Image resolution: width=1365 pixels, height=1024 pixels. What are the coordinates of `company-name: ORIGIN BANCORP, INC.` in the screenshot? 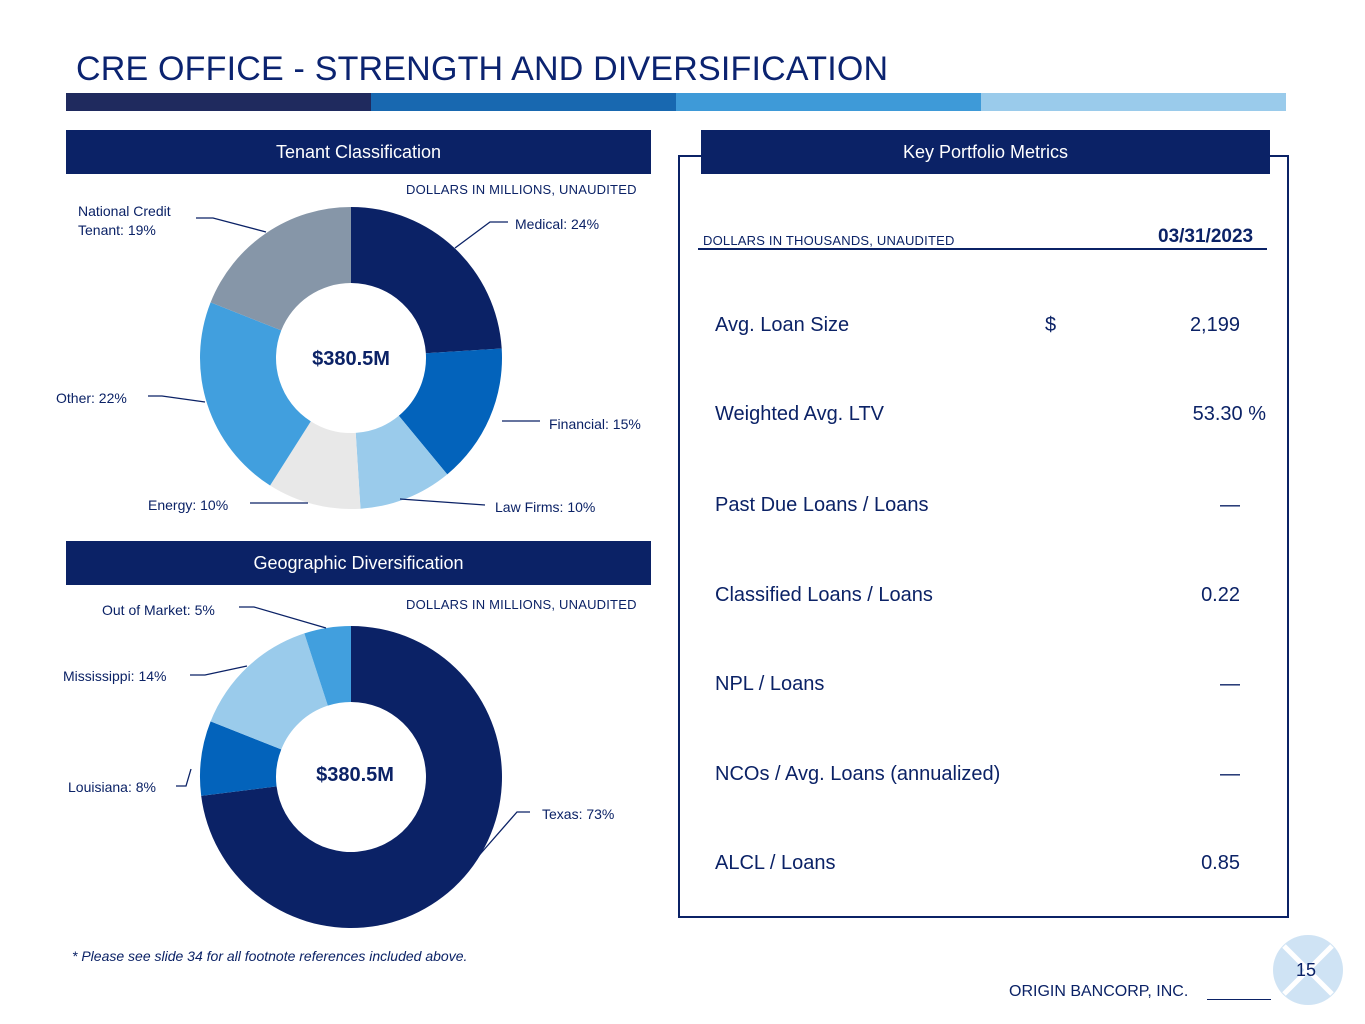 It's located at (1099, 991).